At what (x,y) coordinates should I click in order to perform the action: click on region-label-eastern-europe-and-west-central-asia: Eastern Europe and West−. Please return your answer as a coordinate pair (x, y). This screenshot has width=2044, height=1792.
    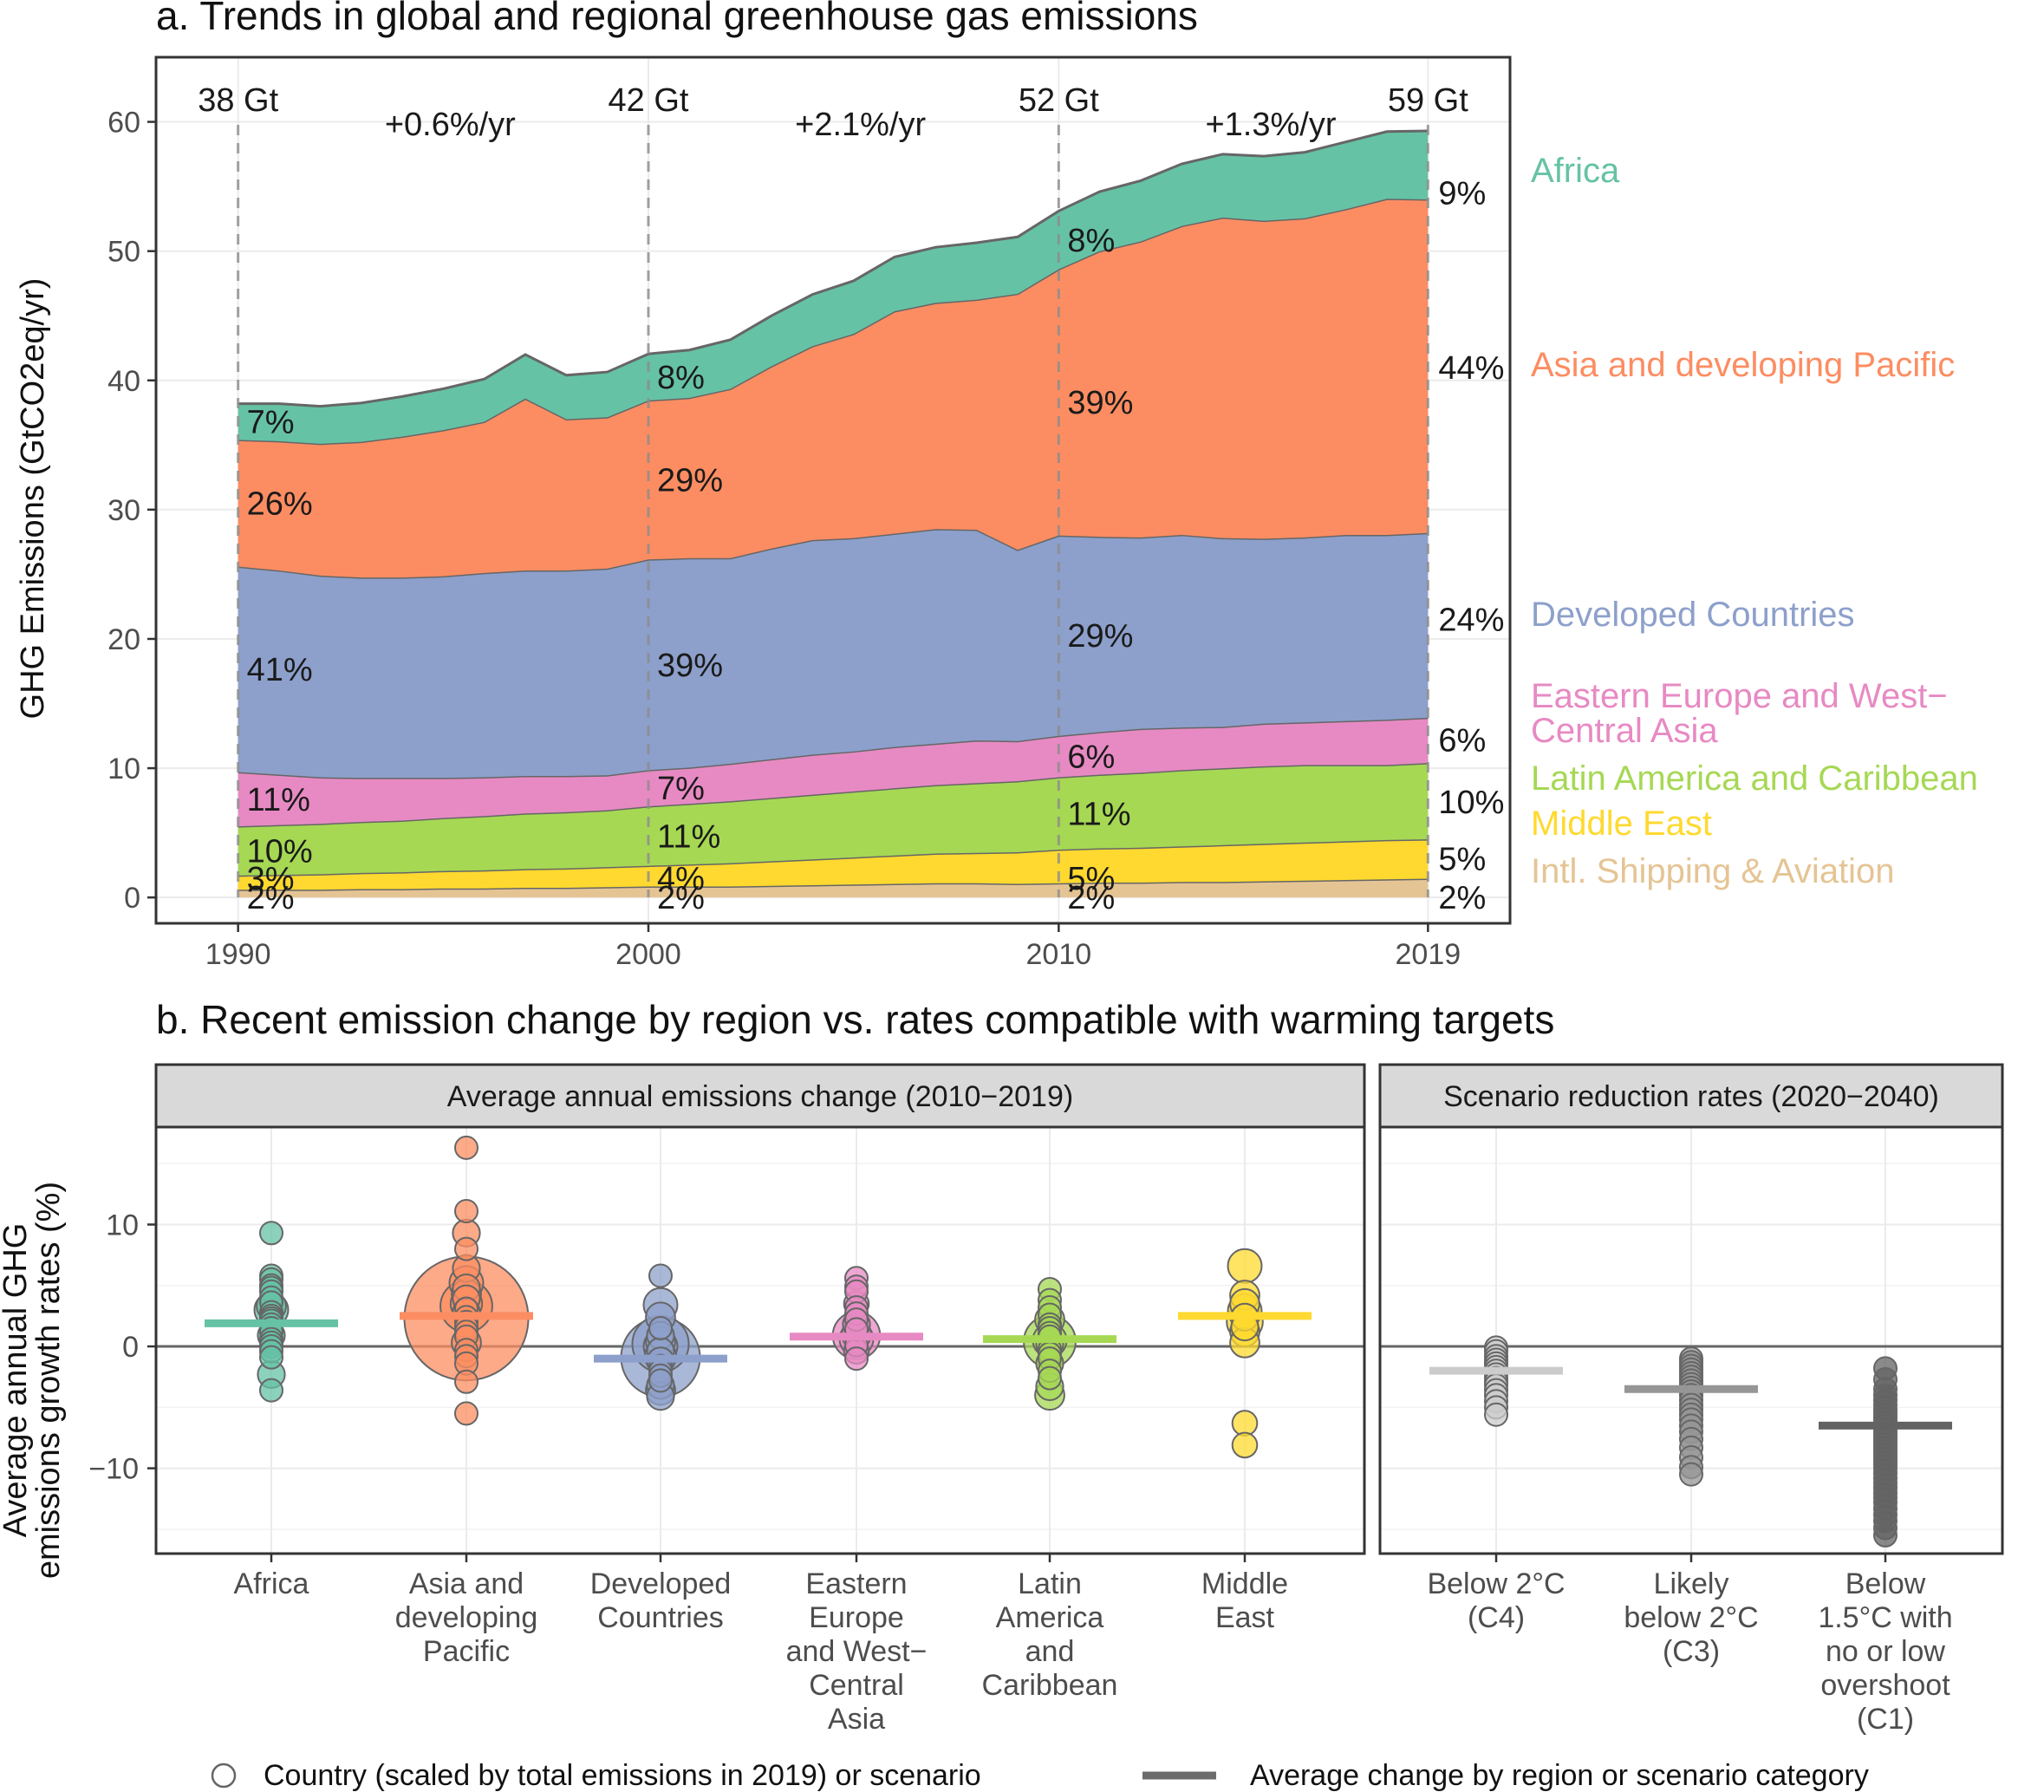
    Looking at the image, I should click on (1739, 696).